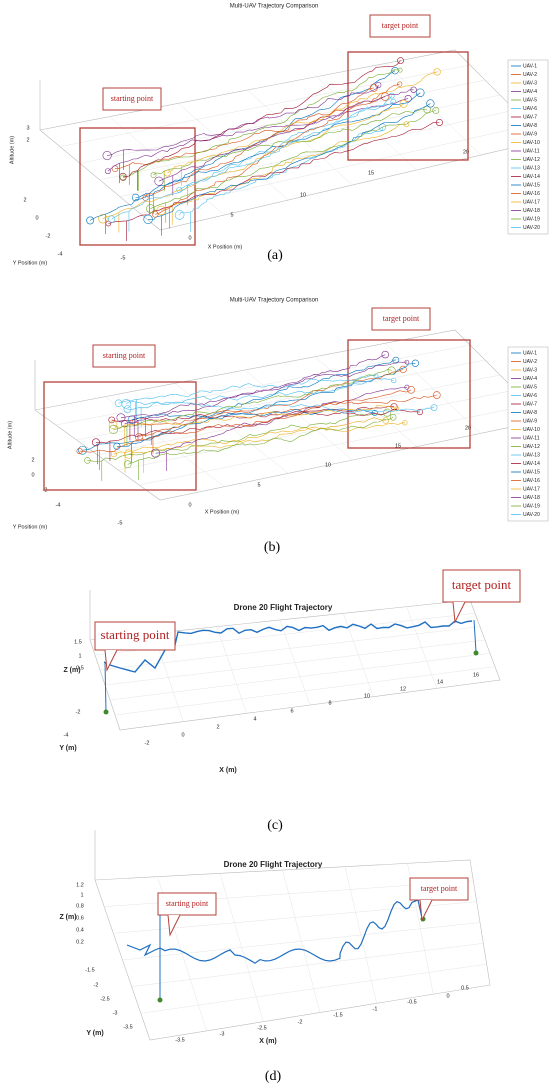  I want to click on legend-box, so click(528, 147).